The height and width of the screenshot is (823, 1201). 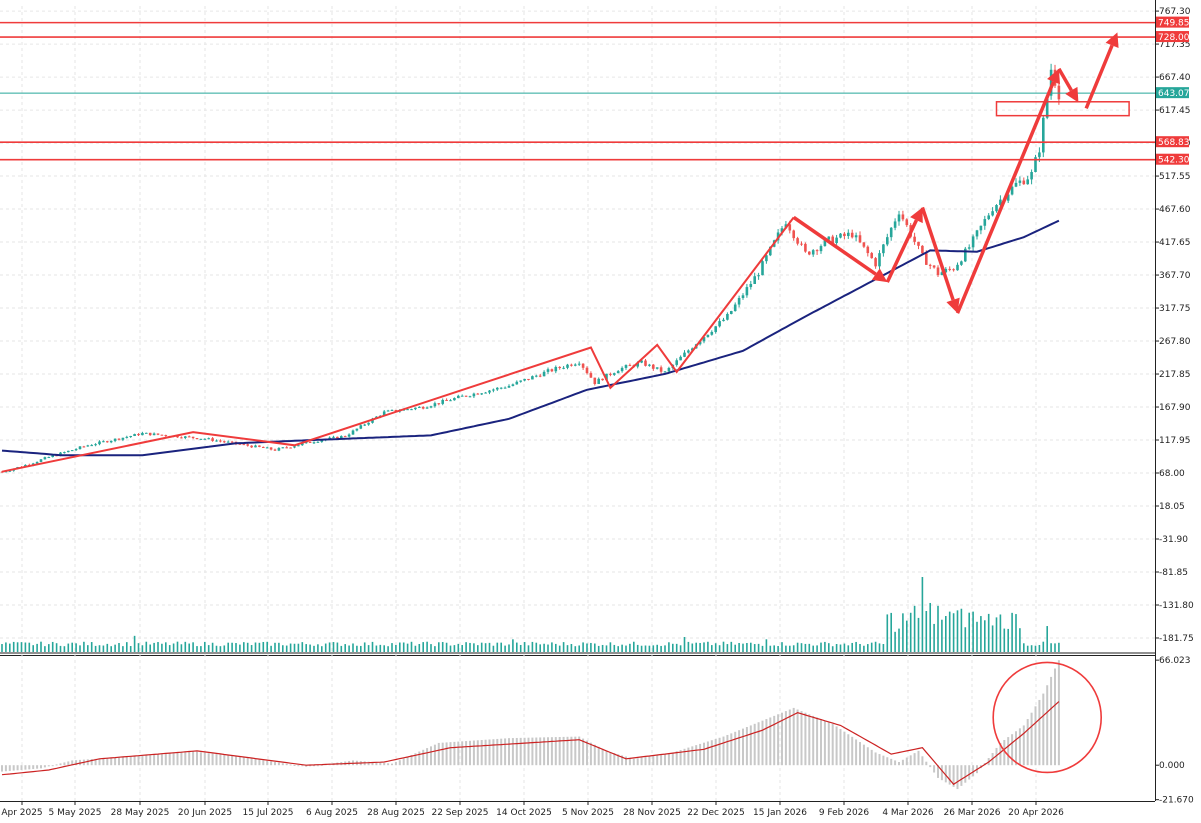 I want to click on x-tick-label: 22 Dec 2025, so click(x=716, y=813).